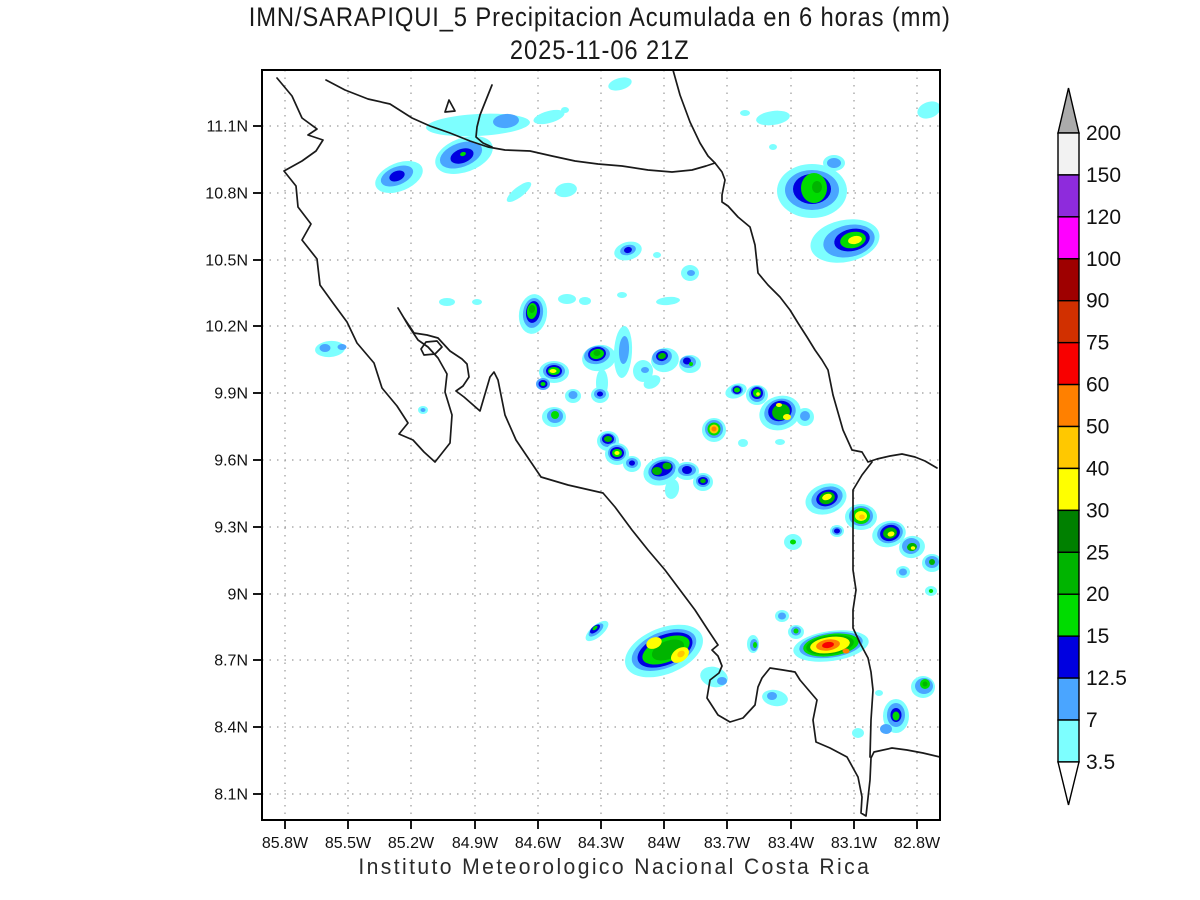  What do you see at coordinates (450, 106) in the screenshot?
I see `islet-triangle` at bounding box center [450, 106].